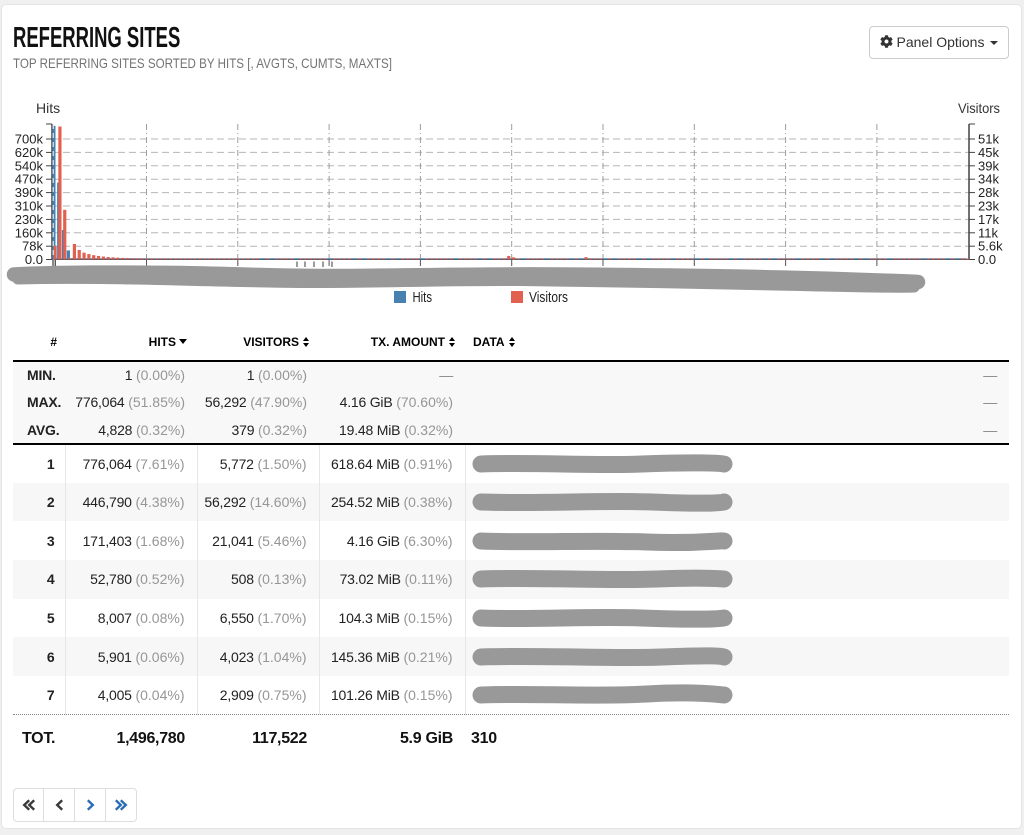 This screenshot has width=1024, height=835. Describe the element at coordinates (988, 192) in the screenshot. I see `svg-text: 28k` at that location.